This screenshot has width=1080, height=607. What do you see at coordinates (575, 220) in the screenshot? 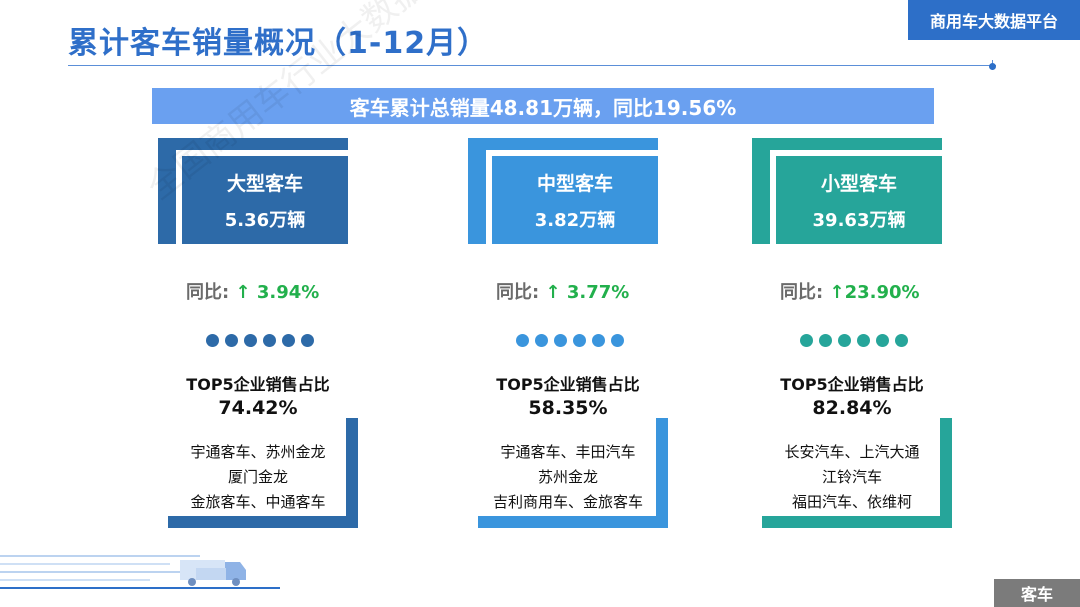
I see `sales-volume: 3.82万辆` at bounding box center [575, 220].